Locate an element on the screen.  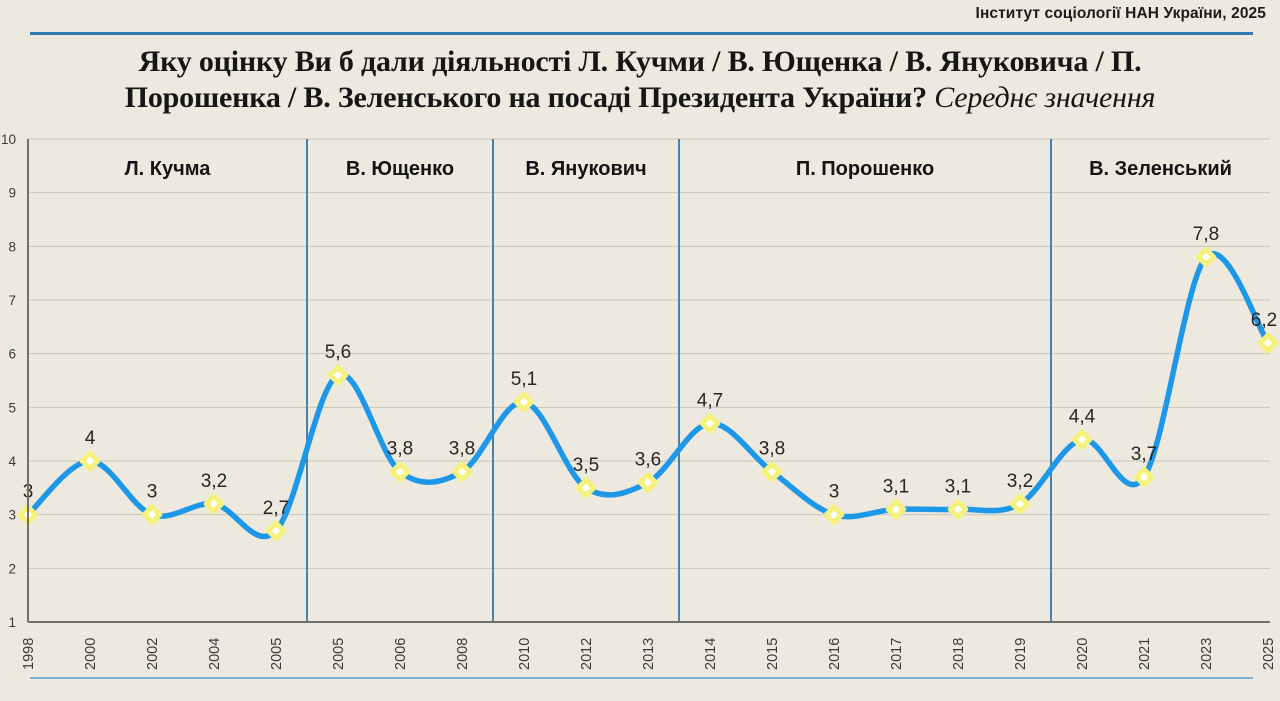
data-point-label: 5,6 is located at coordinates (338, 352).